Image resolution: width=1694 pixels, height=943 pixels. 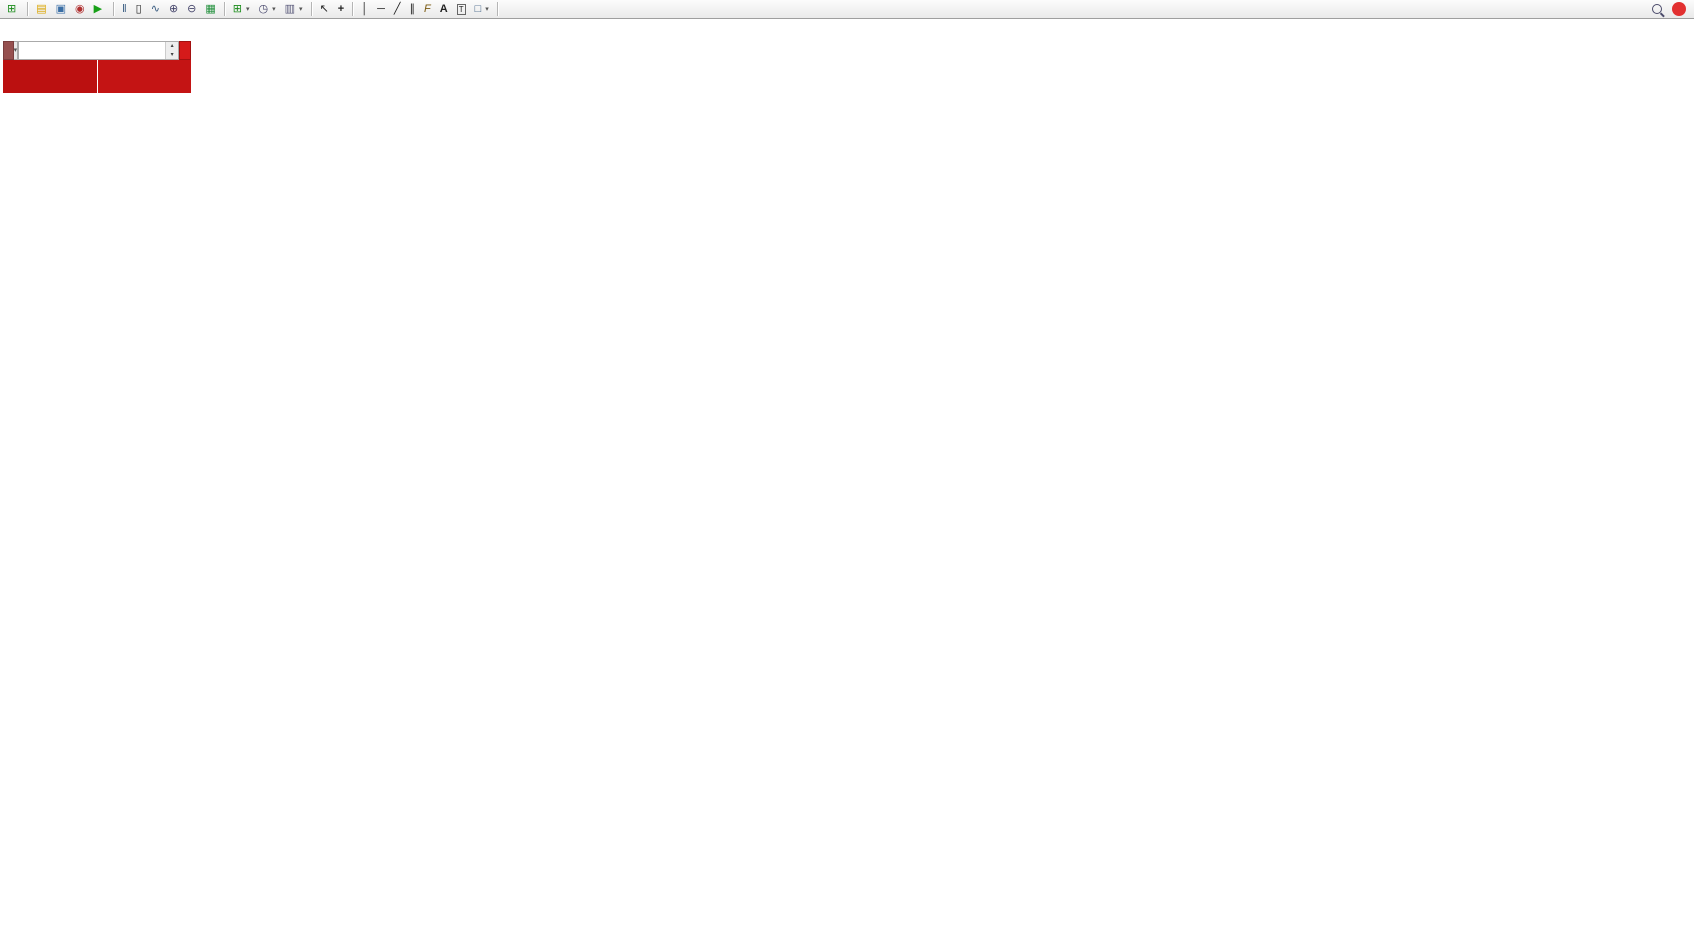 I want to click on text-label-button: T, so click(x=461, y=9).